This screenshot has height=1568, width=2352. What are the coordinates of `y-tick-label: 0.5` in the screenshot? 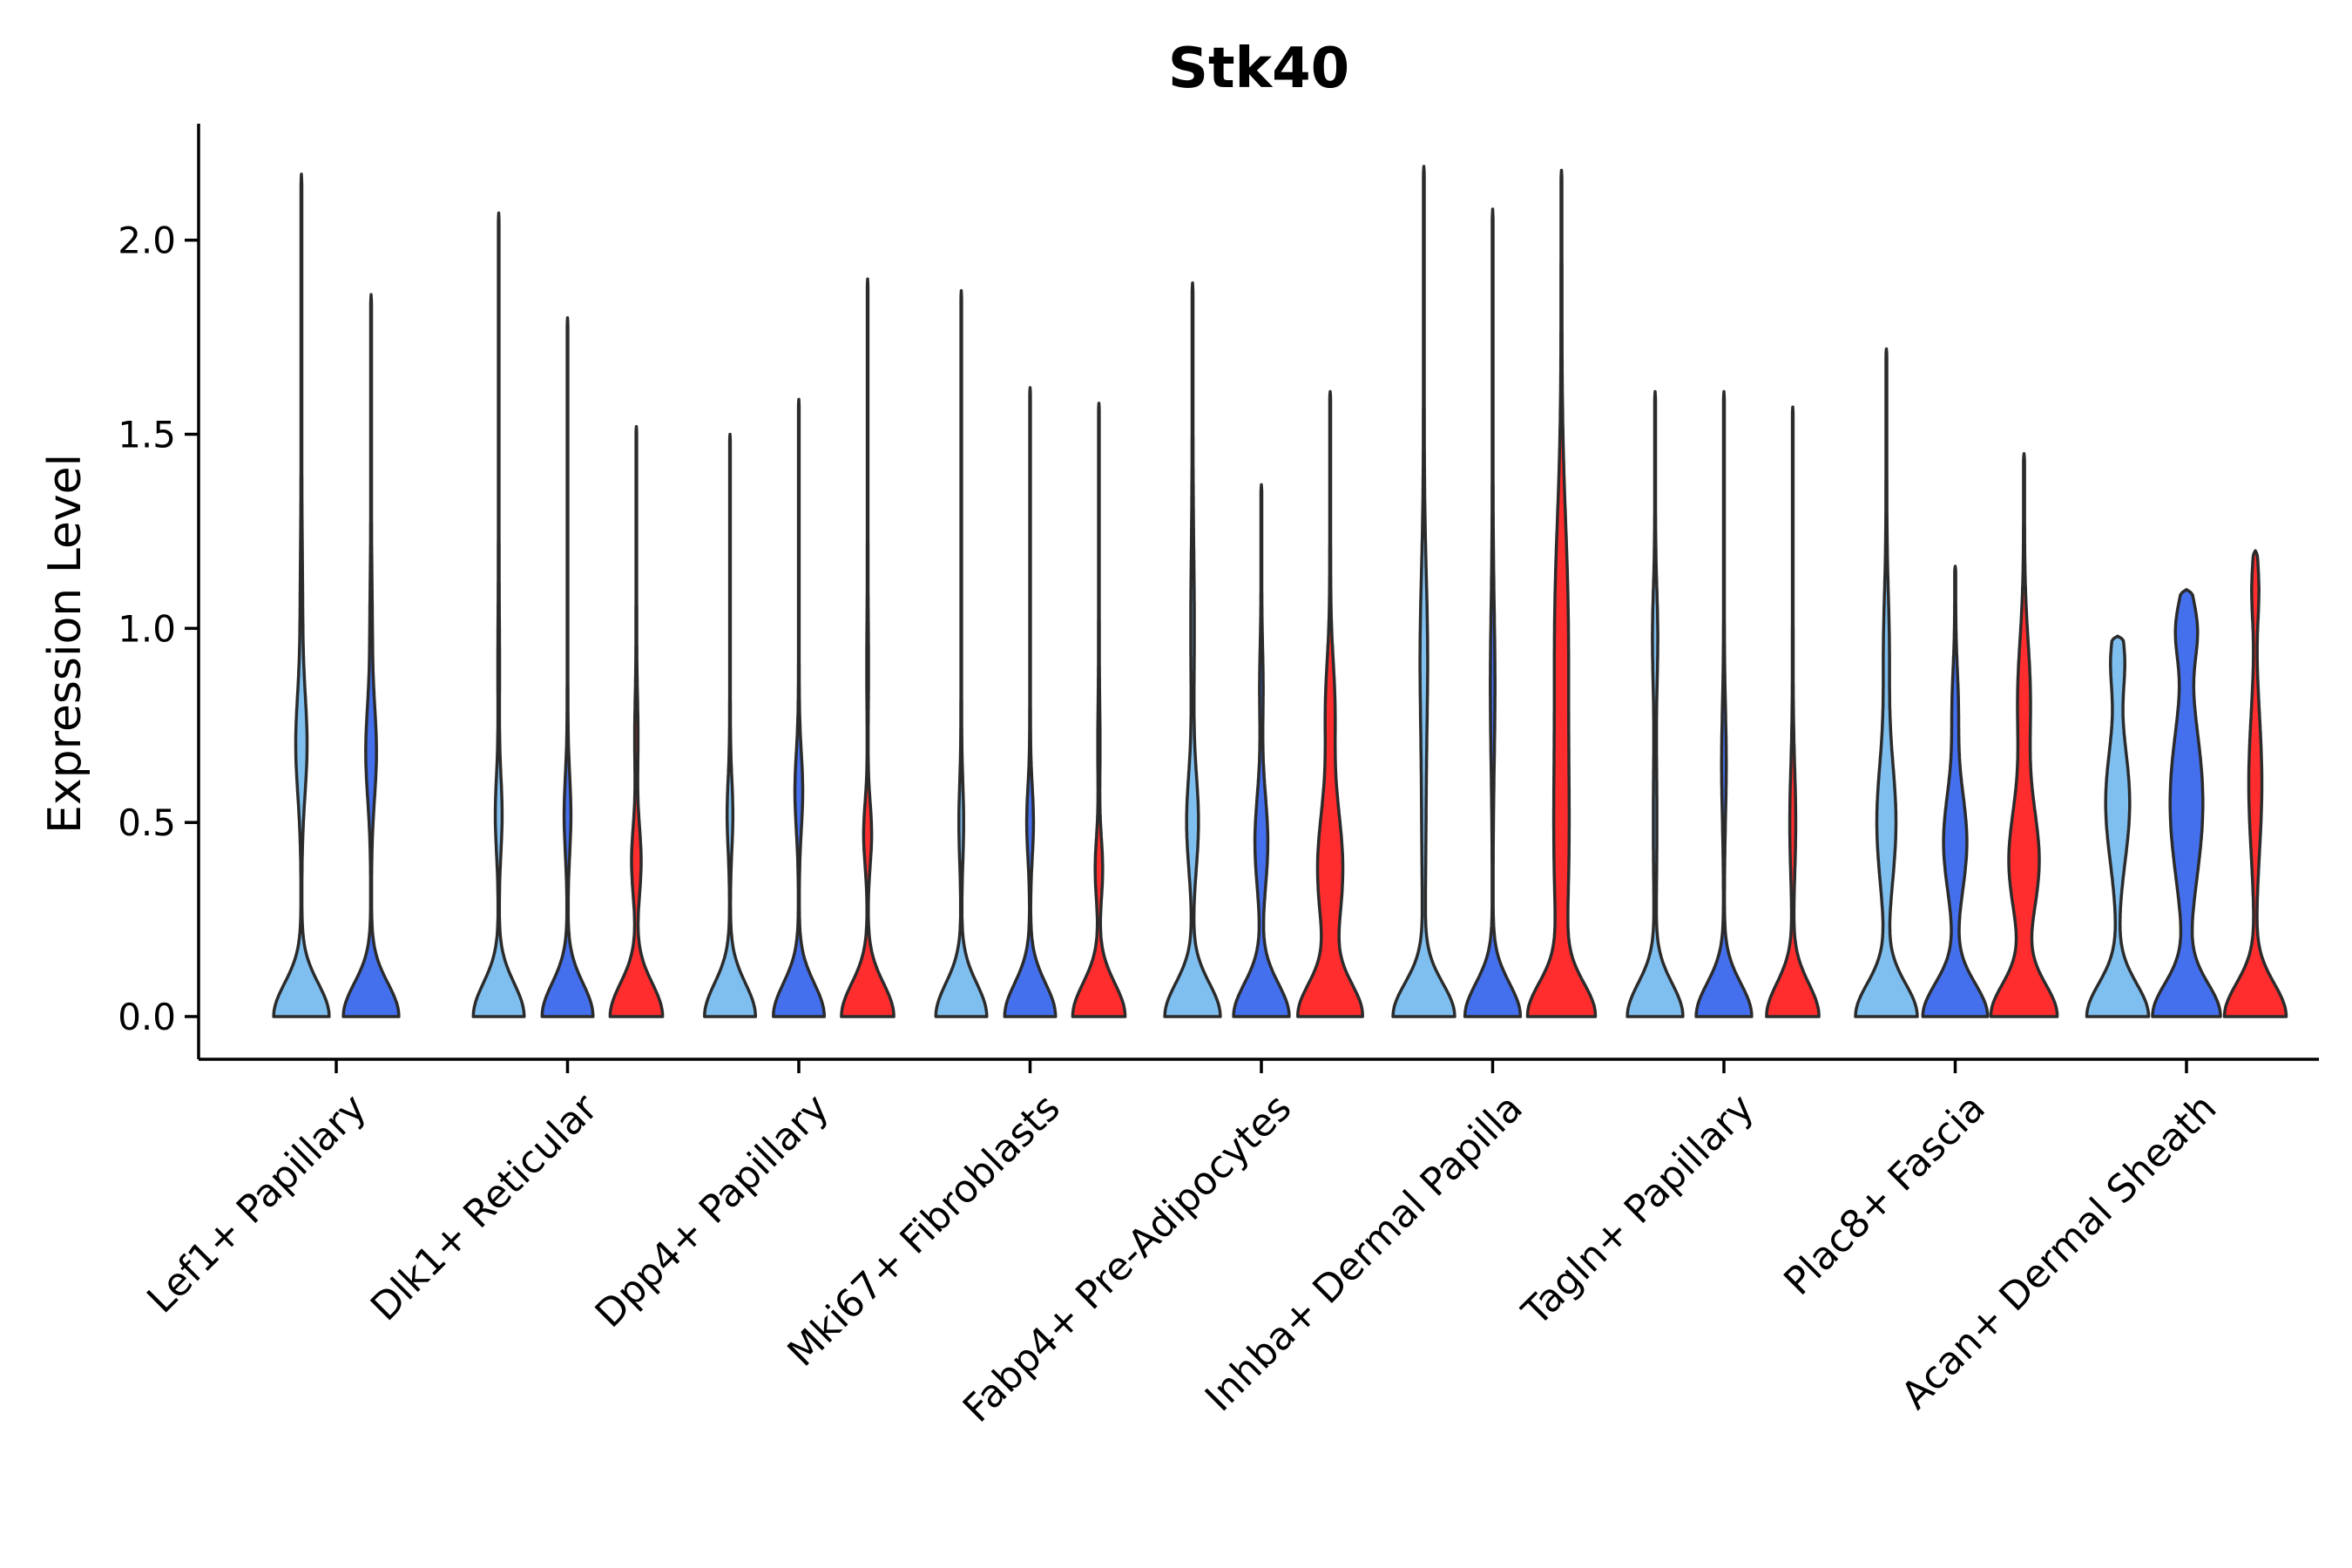 It's located at (147, 822).